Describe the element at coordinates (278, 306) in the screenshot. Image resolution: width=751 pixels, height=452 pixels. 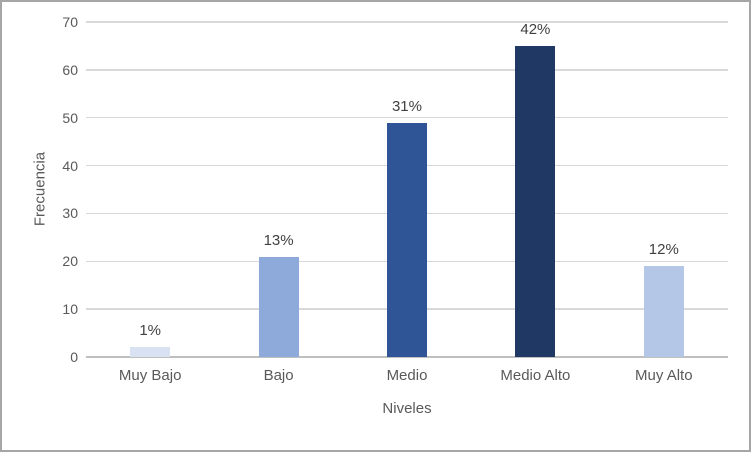
I see `bar-bajo` at that location.